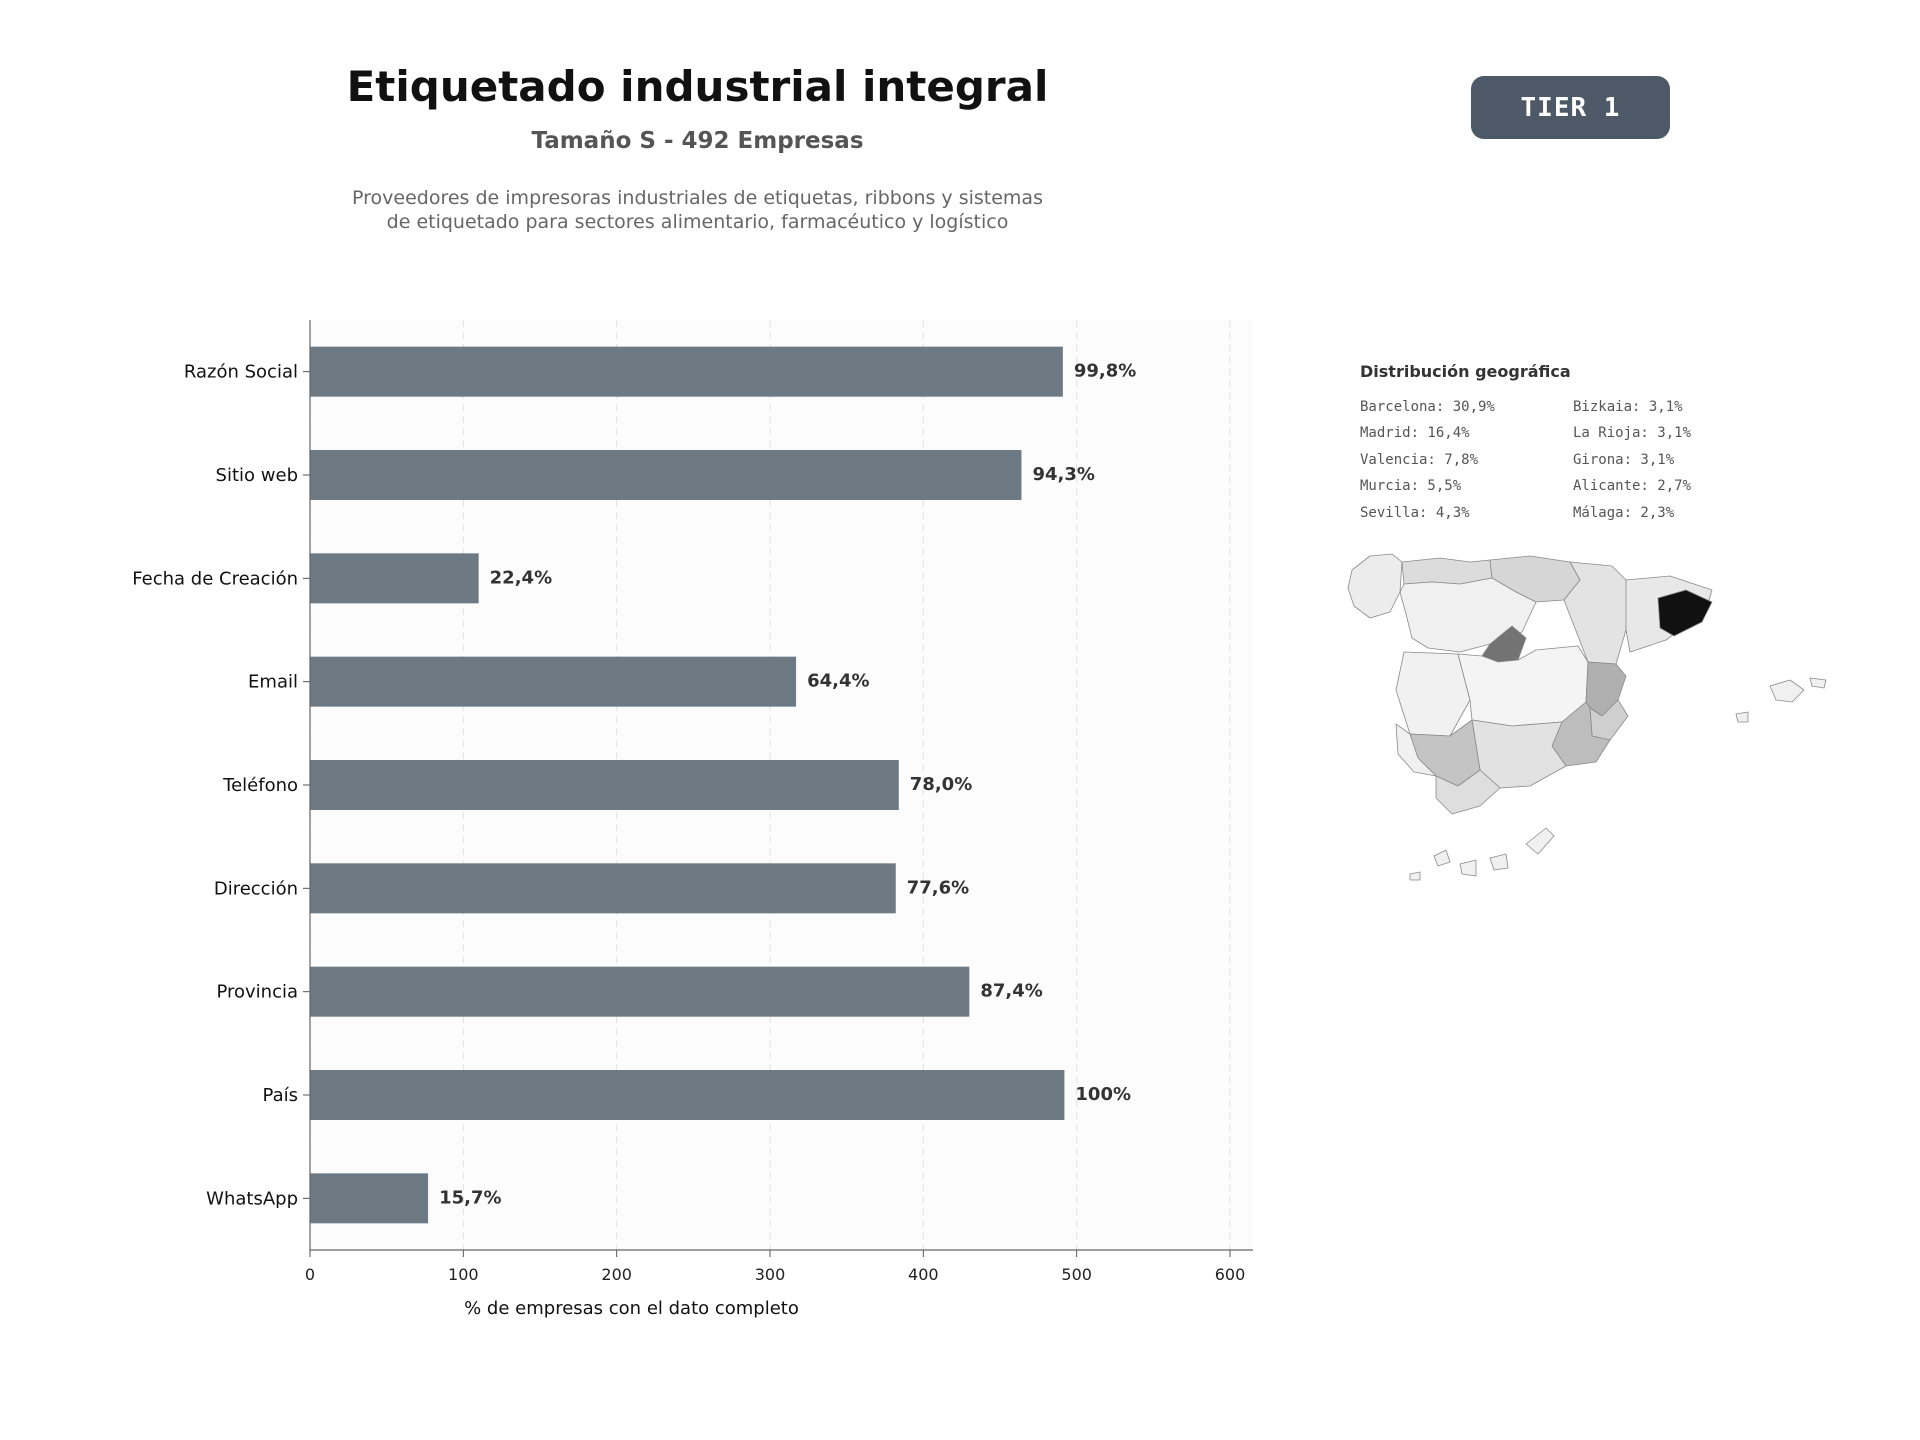 The height and width of the screenshot is (1440, 1920). I want to click on data-label: 94,3%, so click(1063, 474).